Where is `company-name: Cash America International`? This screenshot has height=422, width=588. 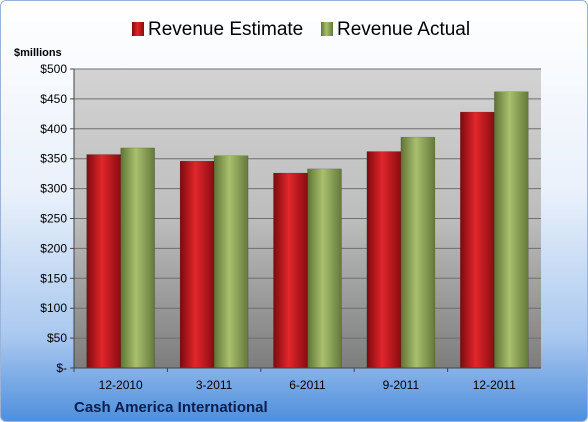
company-name: Cash America International is located at coordinates (171, 407).